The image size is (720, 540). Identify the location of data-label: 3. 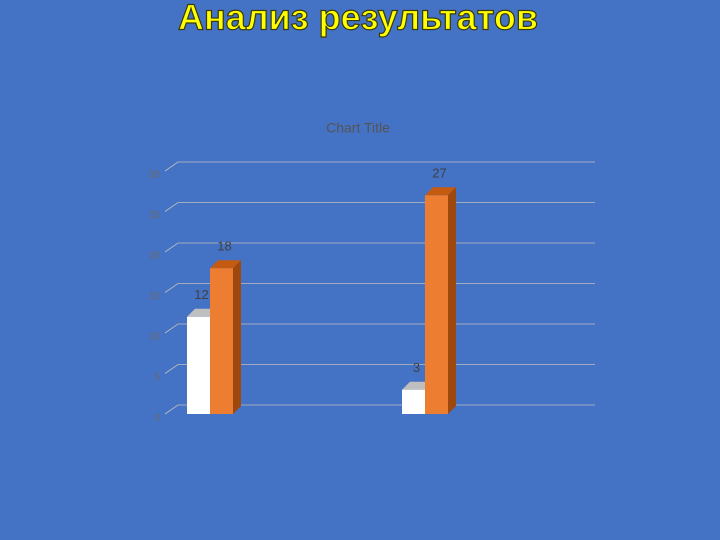
(416, 367).